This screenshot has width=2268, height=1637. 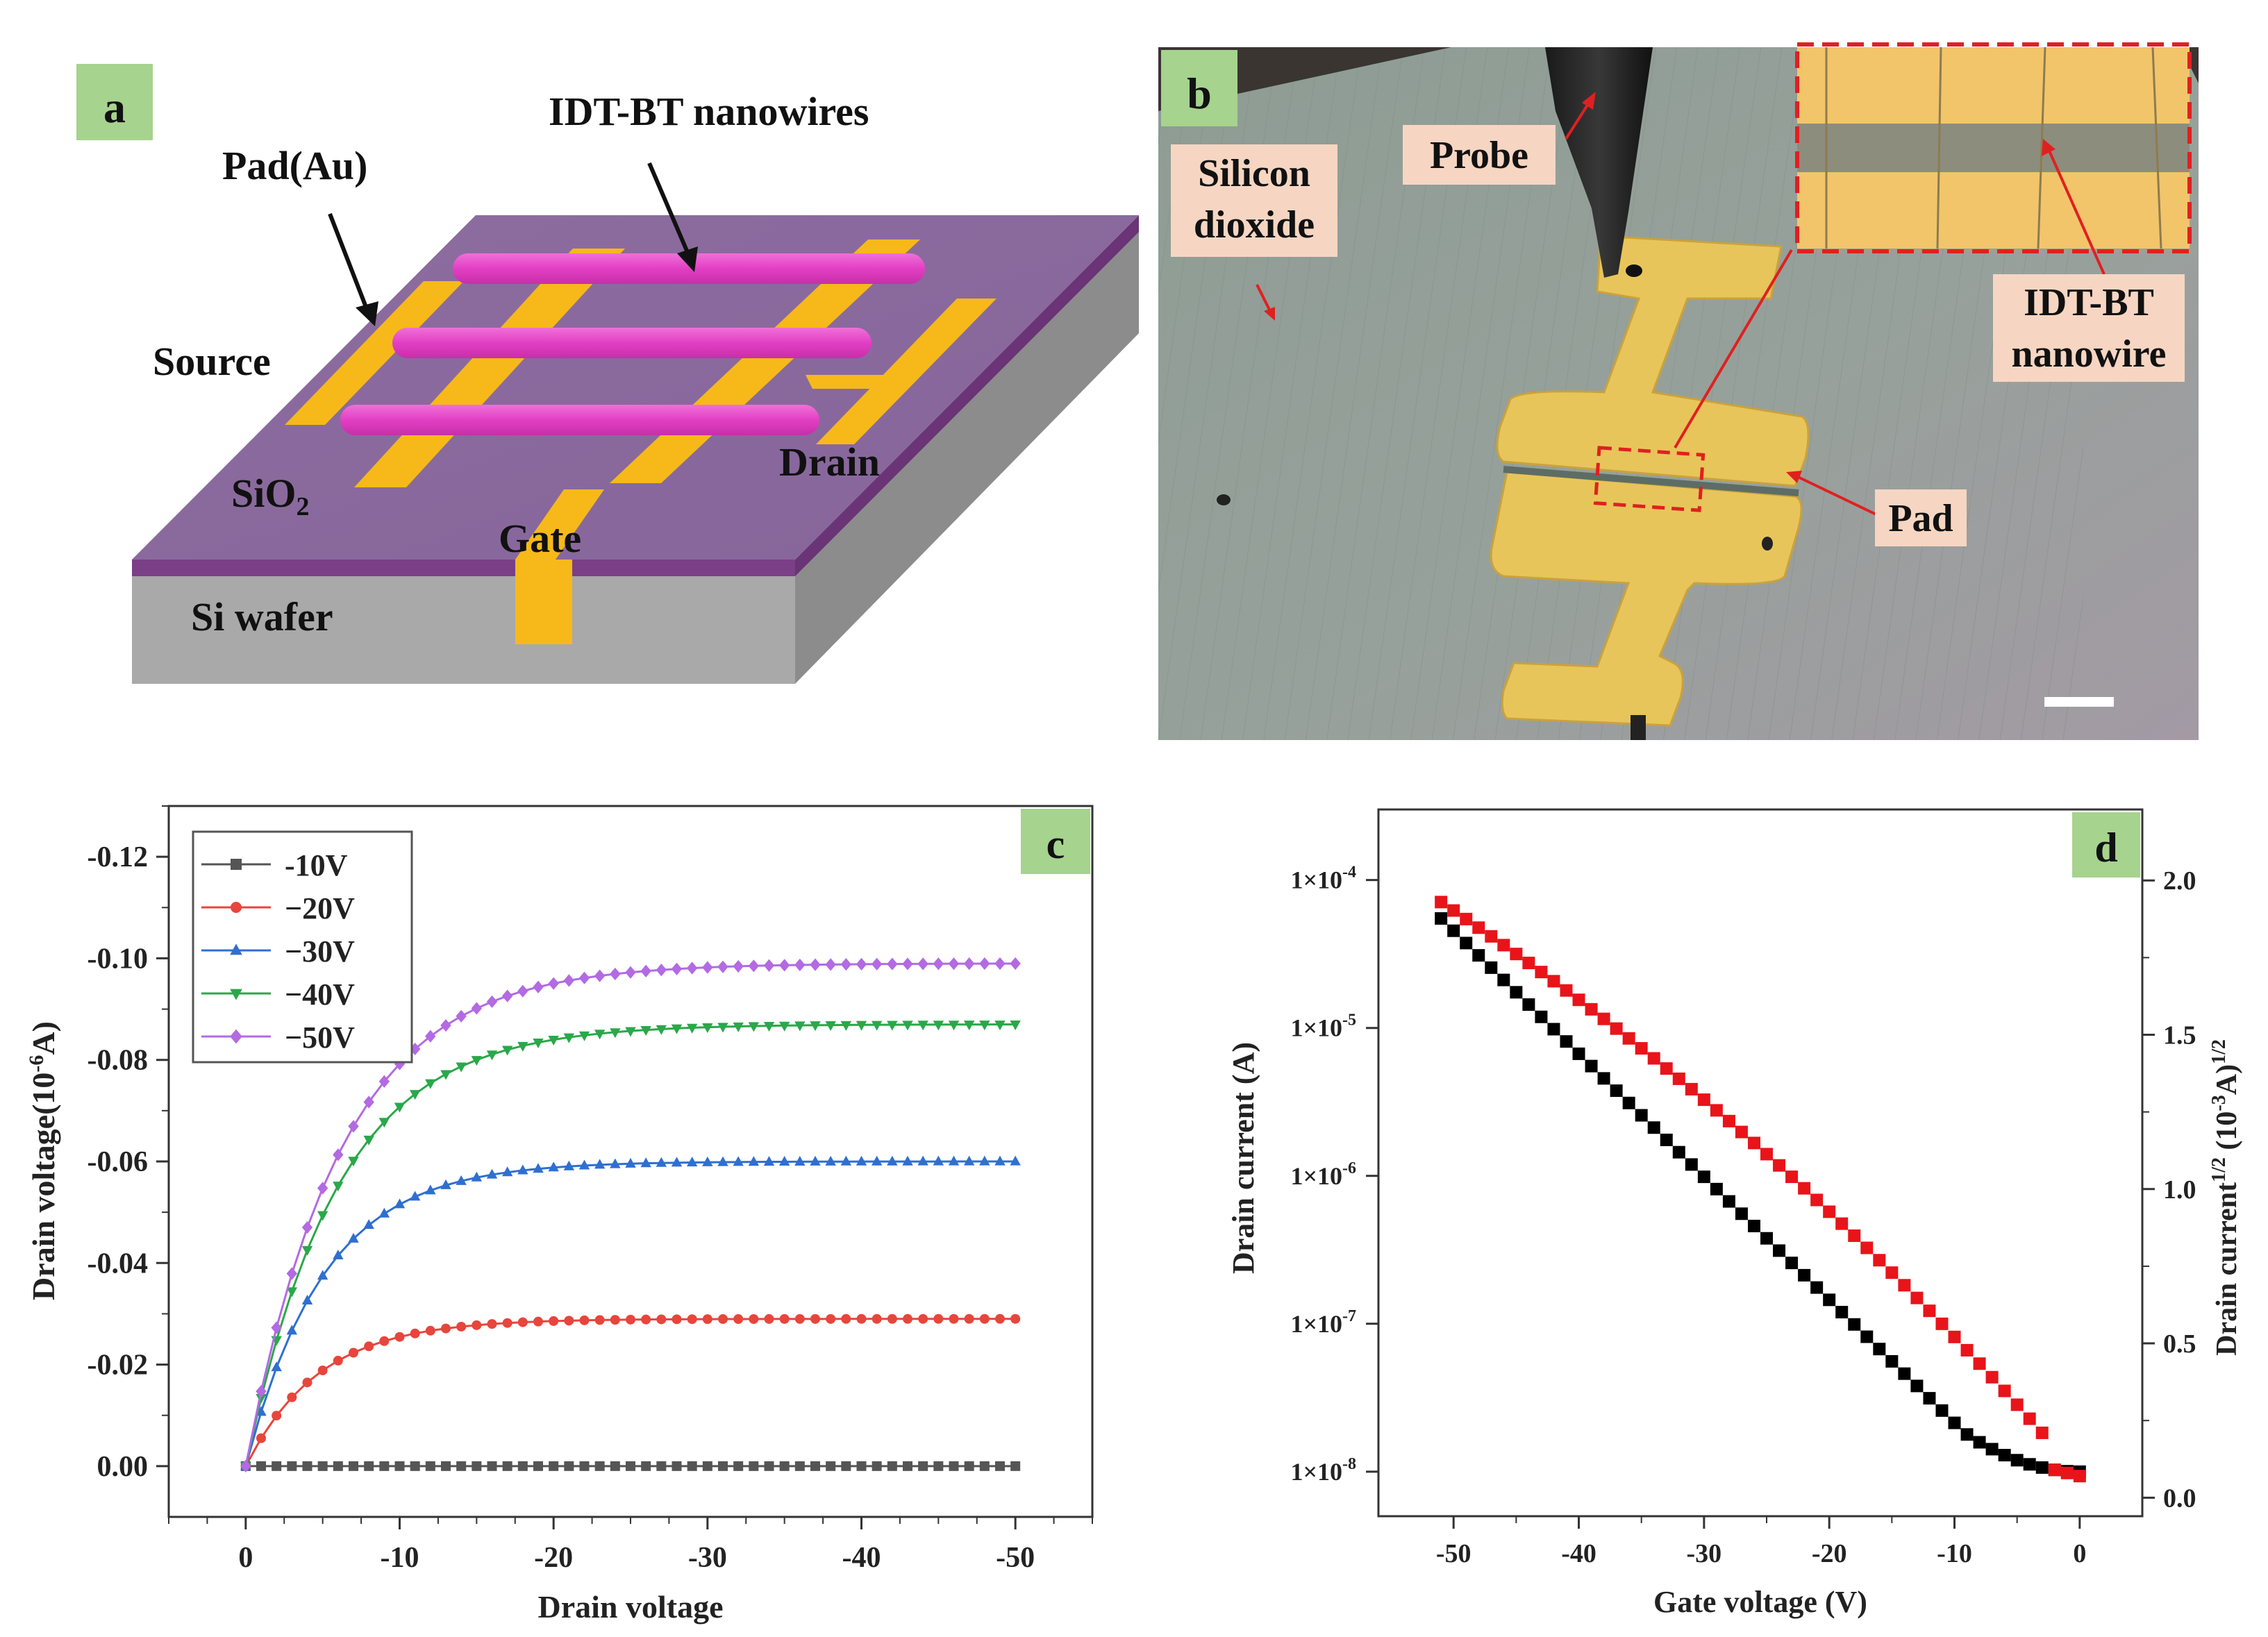 I want to click on legend-label: −40V, so click(x=320, y=994).